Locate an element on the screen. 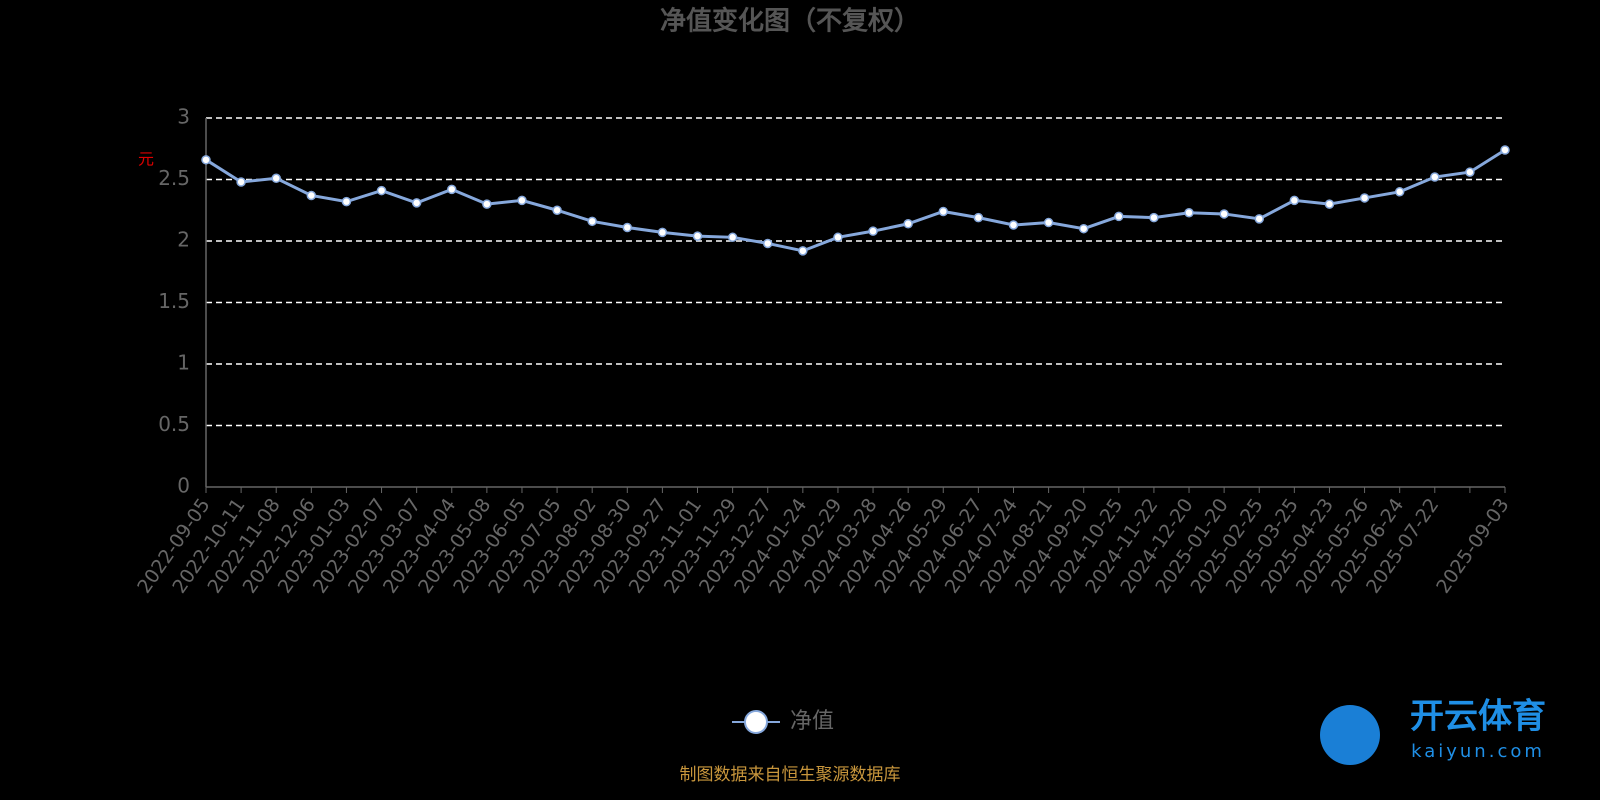 This screenshot has width=1600, height=800. watermark: 开云体育 kaiyun.com is located at coordinates (1433, 731).